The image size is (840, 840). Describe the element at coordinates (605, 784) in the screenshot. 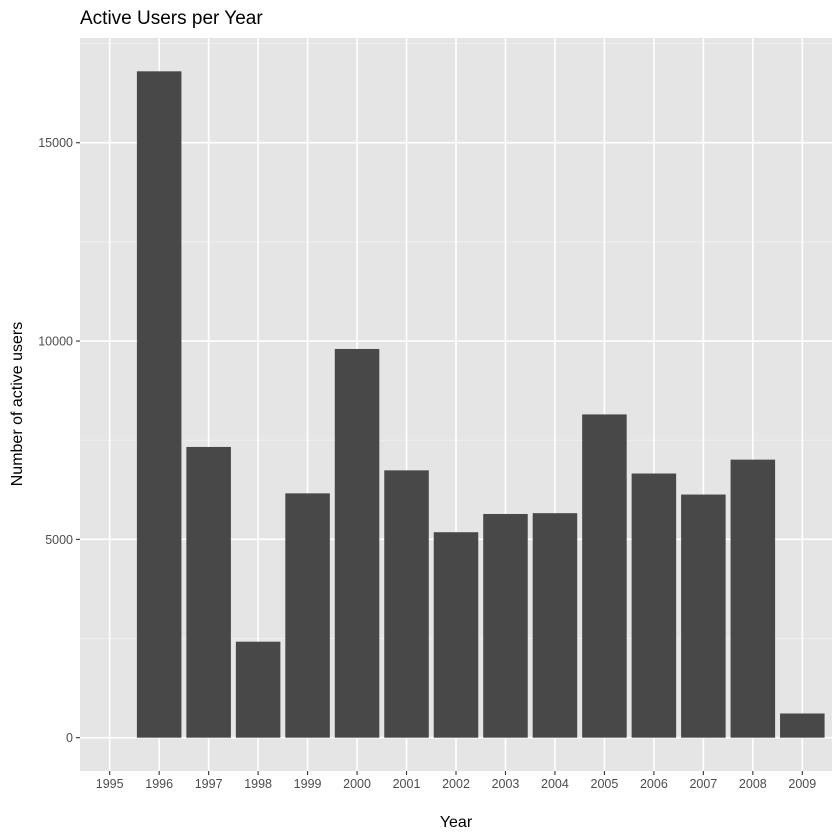

I see `x-tick-label: 2005` at that location.